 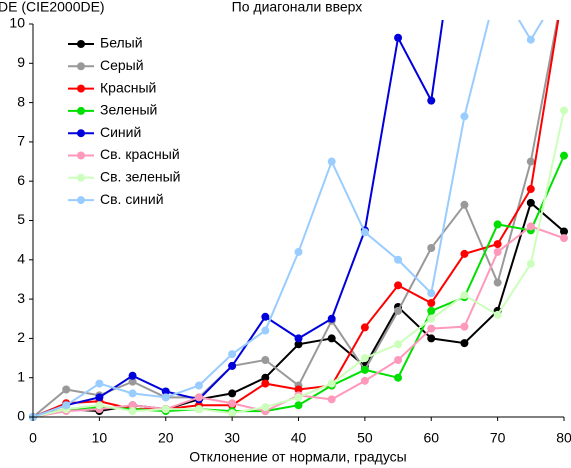 I want to click on legend-label: Св. синий, so click(x=132, y=199).